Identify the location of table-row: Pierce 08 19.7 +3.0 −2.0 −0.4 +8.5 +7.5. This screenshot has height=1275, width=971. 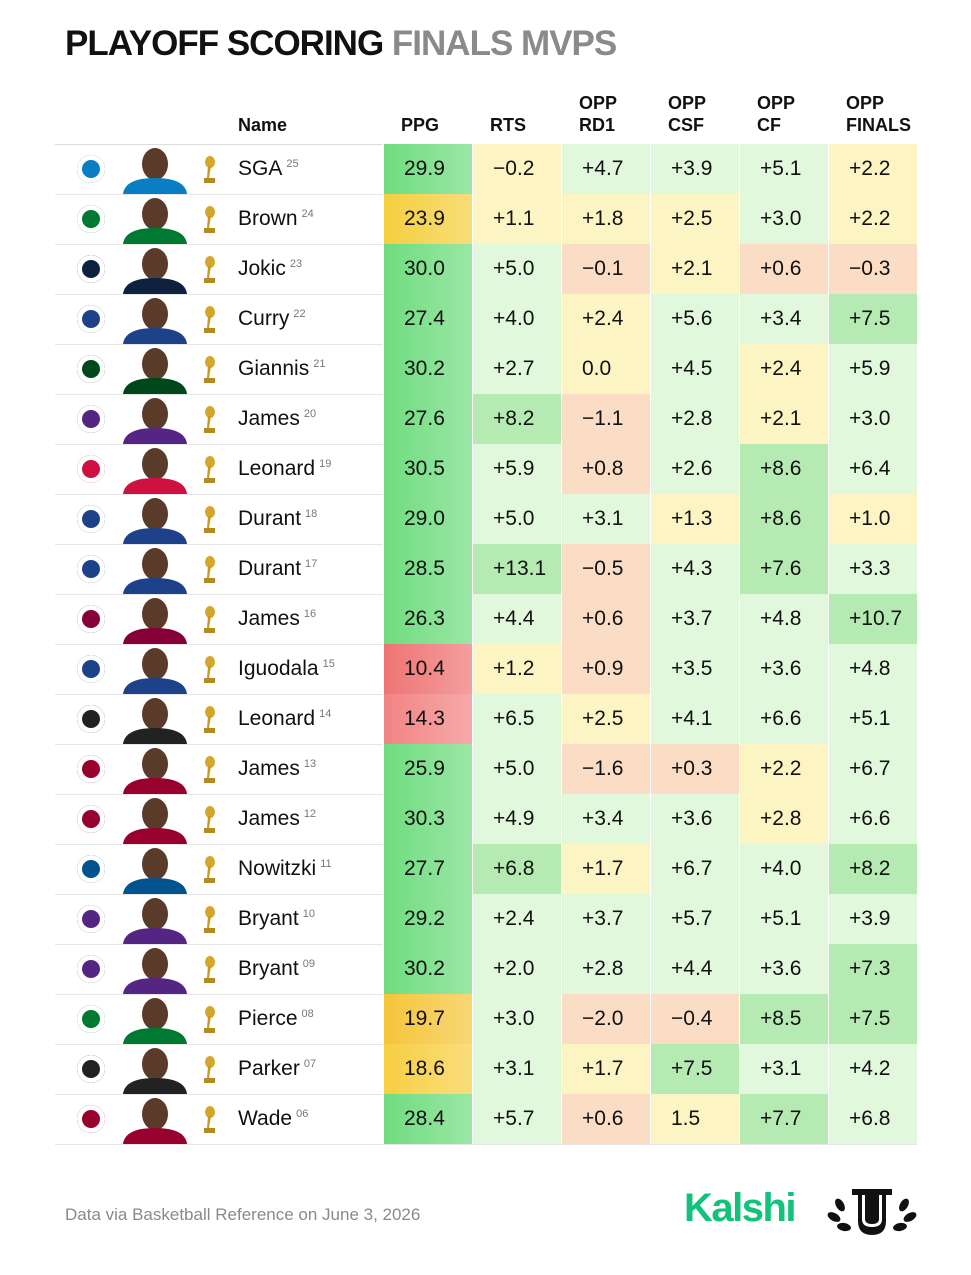
(486, 1019).